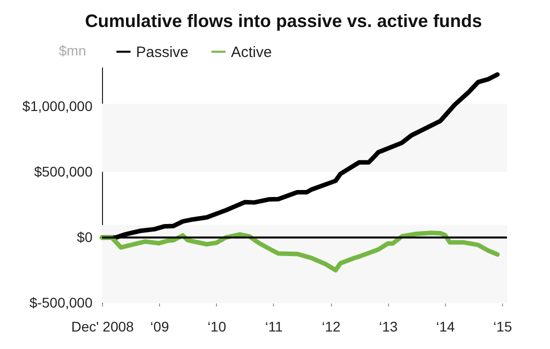 Image resolution: width=550 pixels, height=349 pixels. I want to click on line-series, so click(300, 251).